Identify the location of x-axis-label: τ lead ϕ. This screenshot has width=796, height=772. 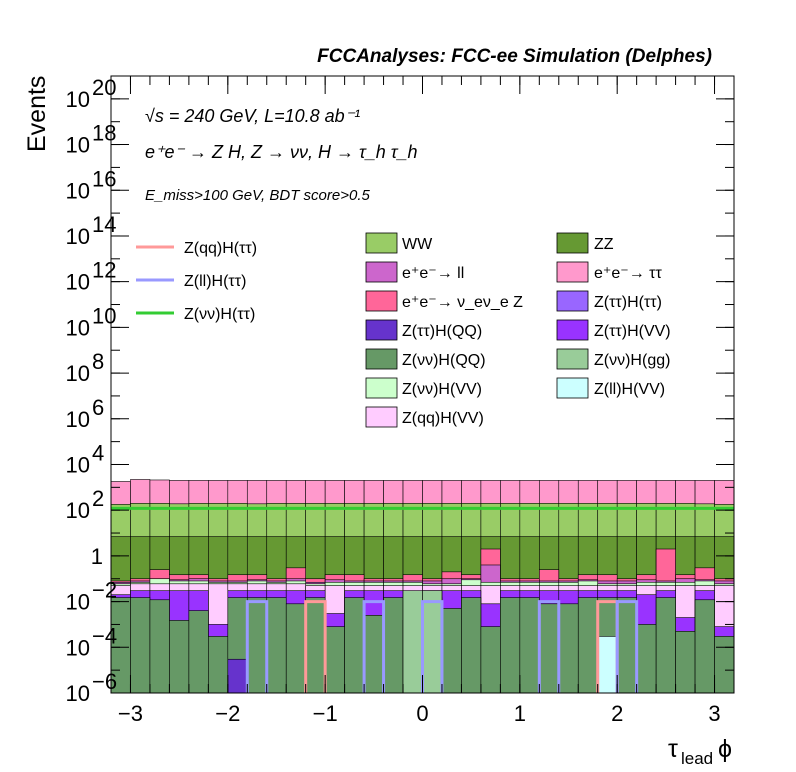
(700, 751).